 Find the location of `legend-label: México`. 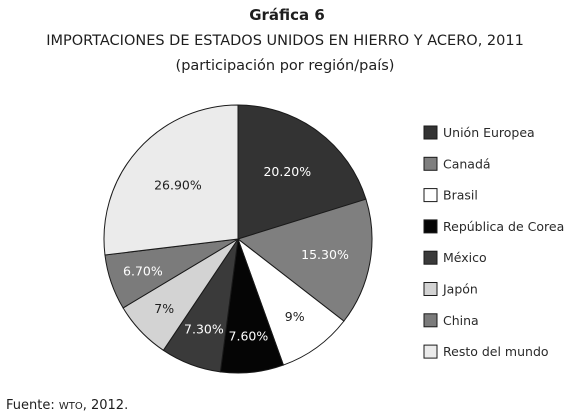

legend-label: México is located at coordinates (465, 257).